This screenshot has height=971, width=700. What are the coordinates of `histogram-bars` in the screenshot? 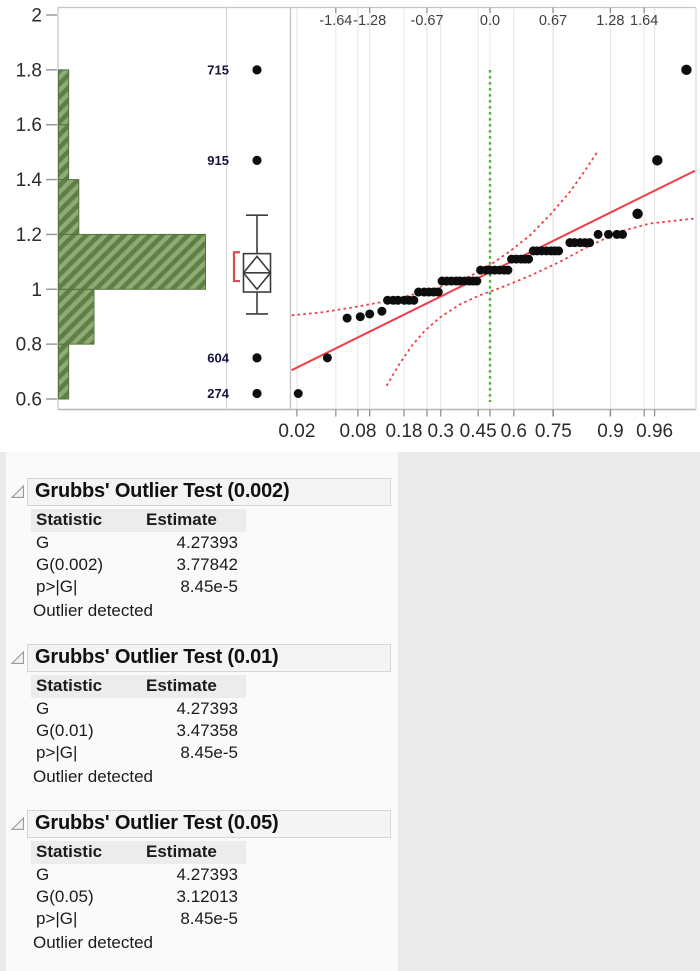 It's located at (132, 234).